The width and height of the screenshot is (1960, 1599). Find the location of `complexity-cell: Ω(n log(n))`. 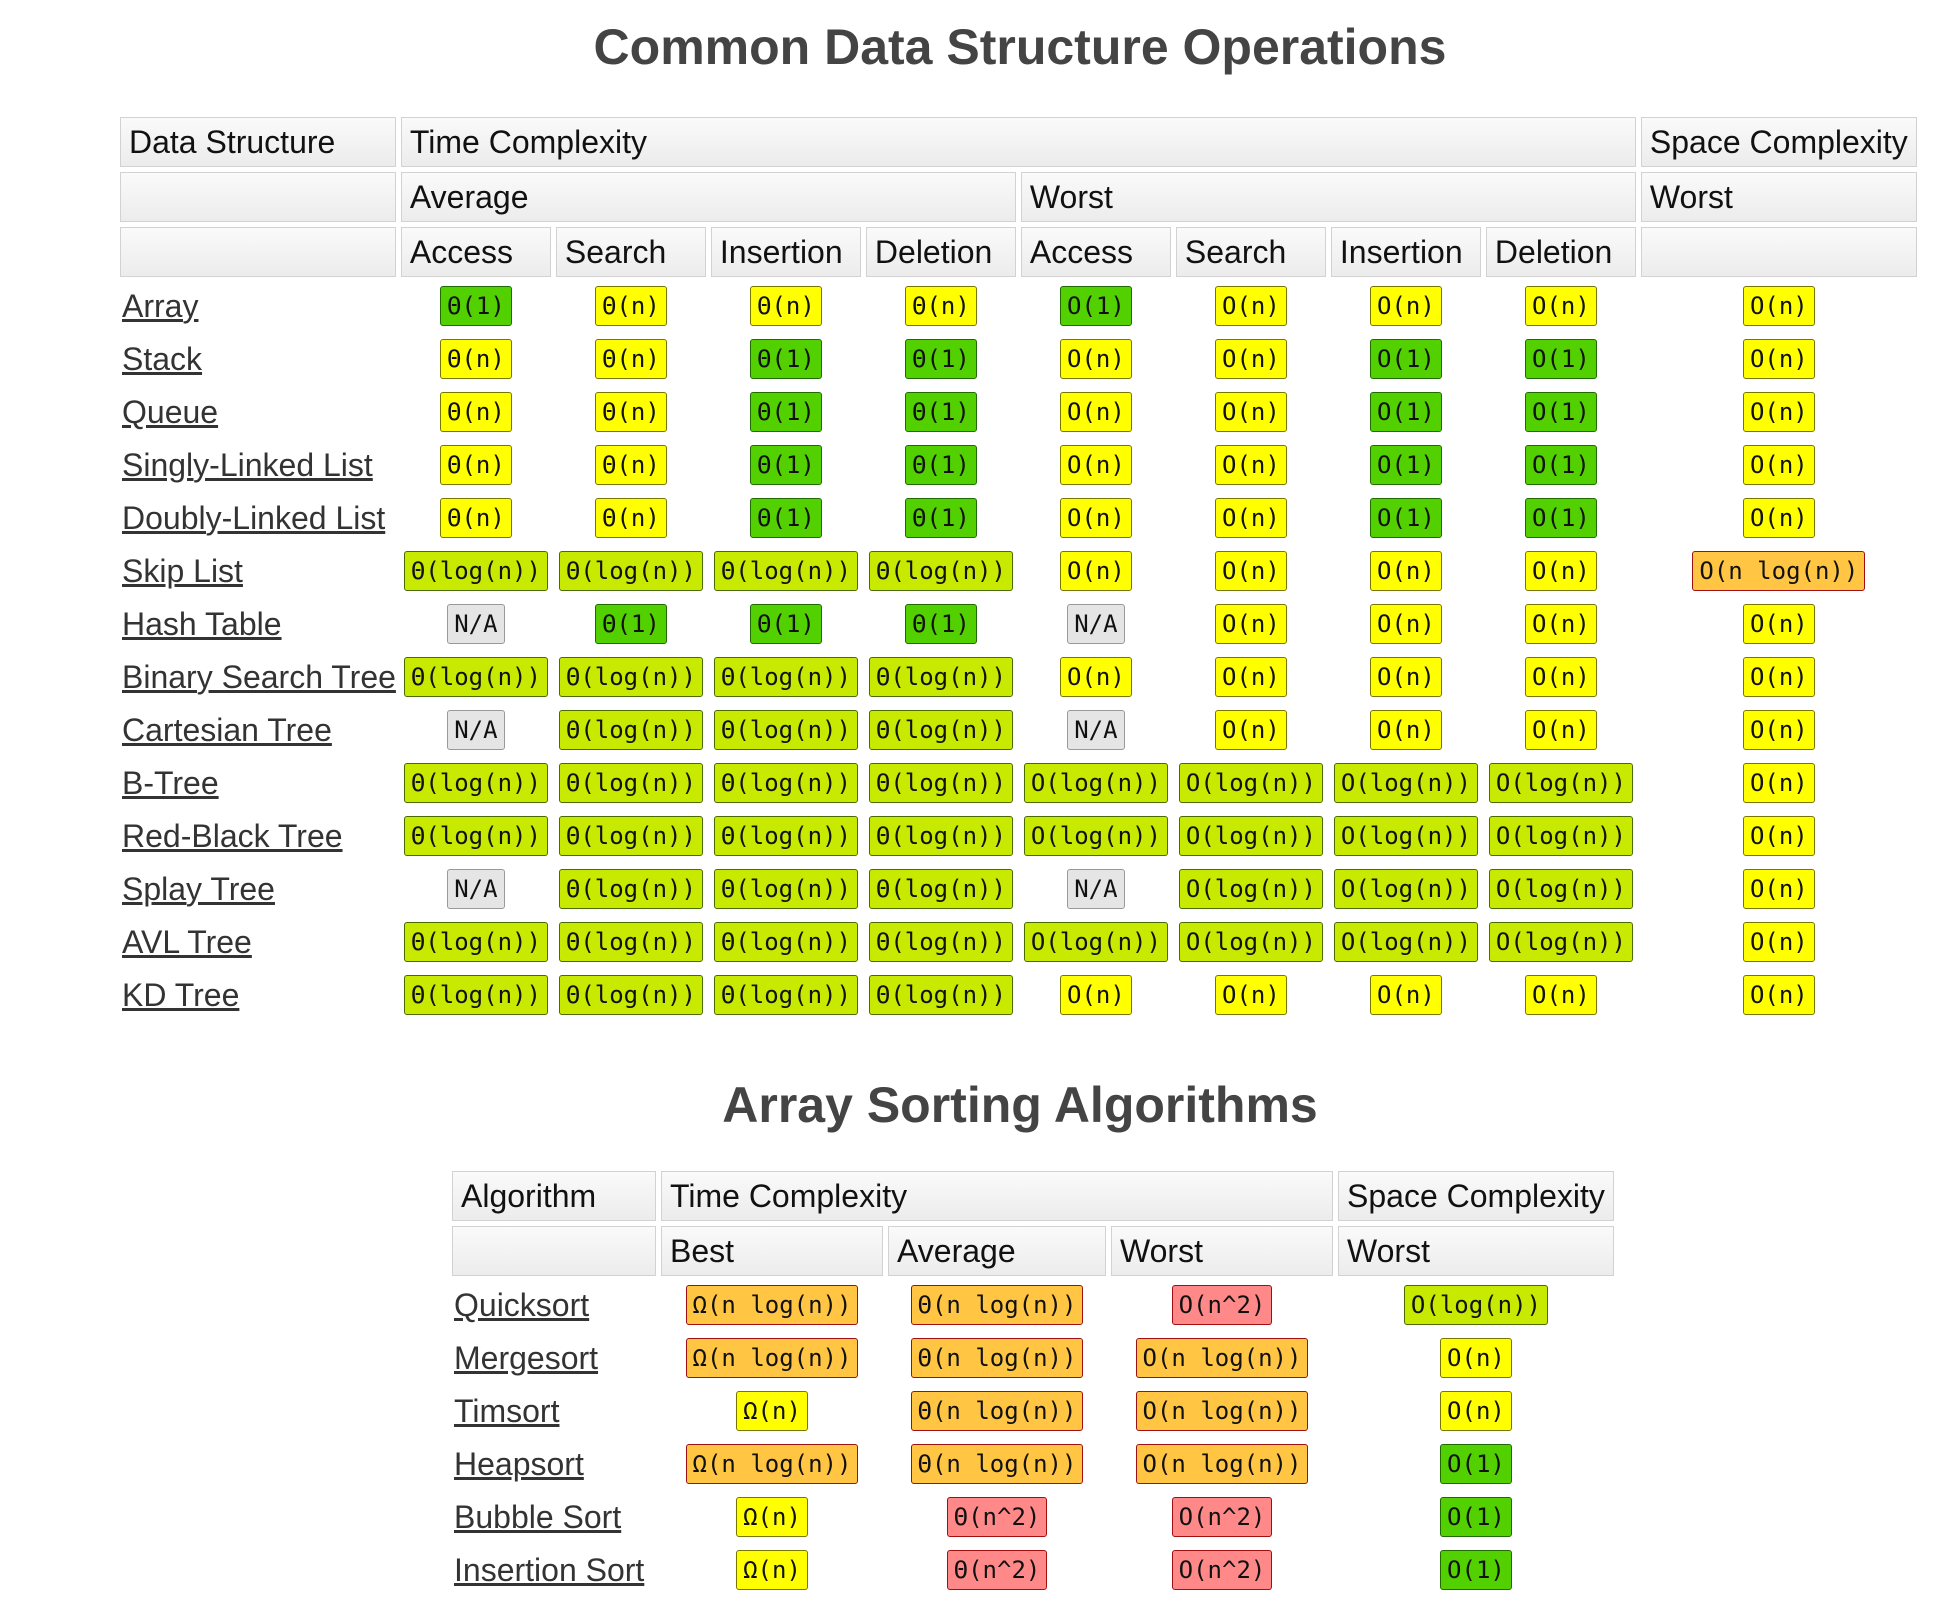

complexity-cell: Ω(n log(n)) is located at coordinates (772, 1464).